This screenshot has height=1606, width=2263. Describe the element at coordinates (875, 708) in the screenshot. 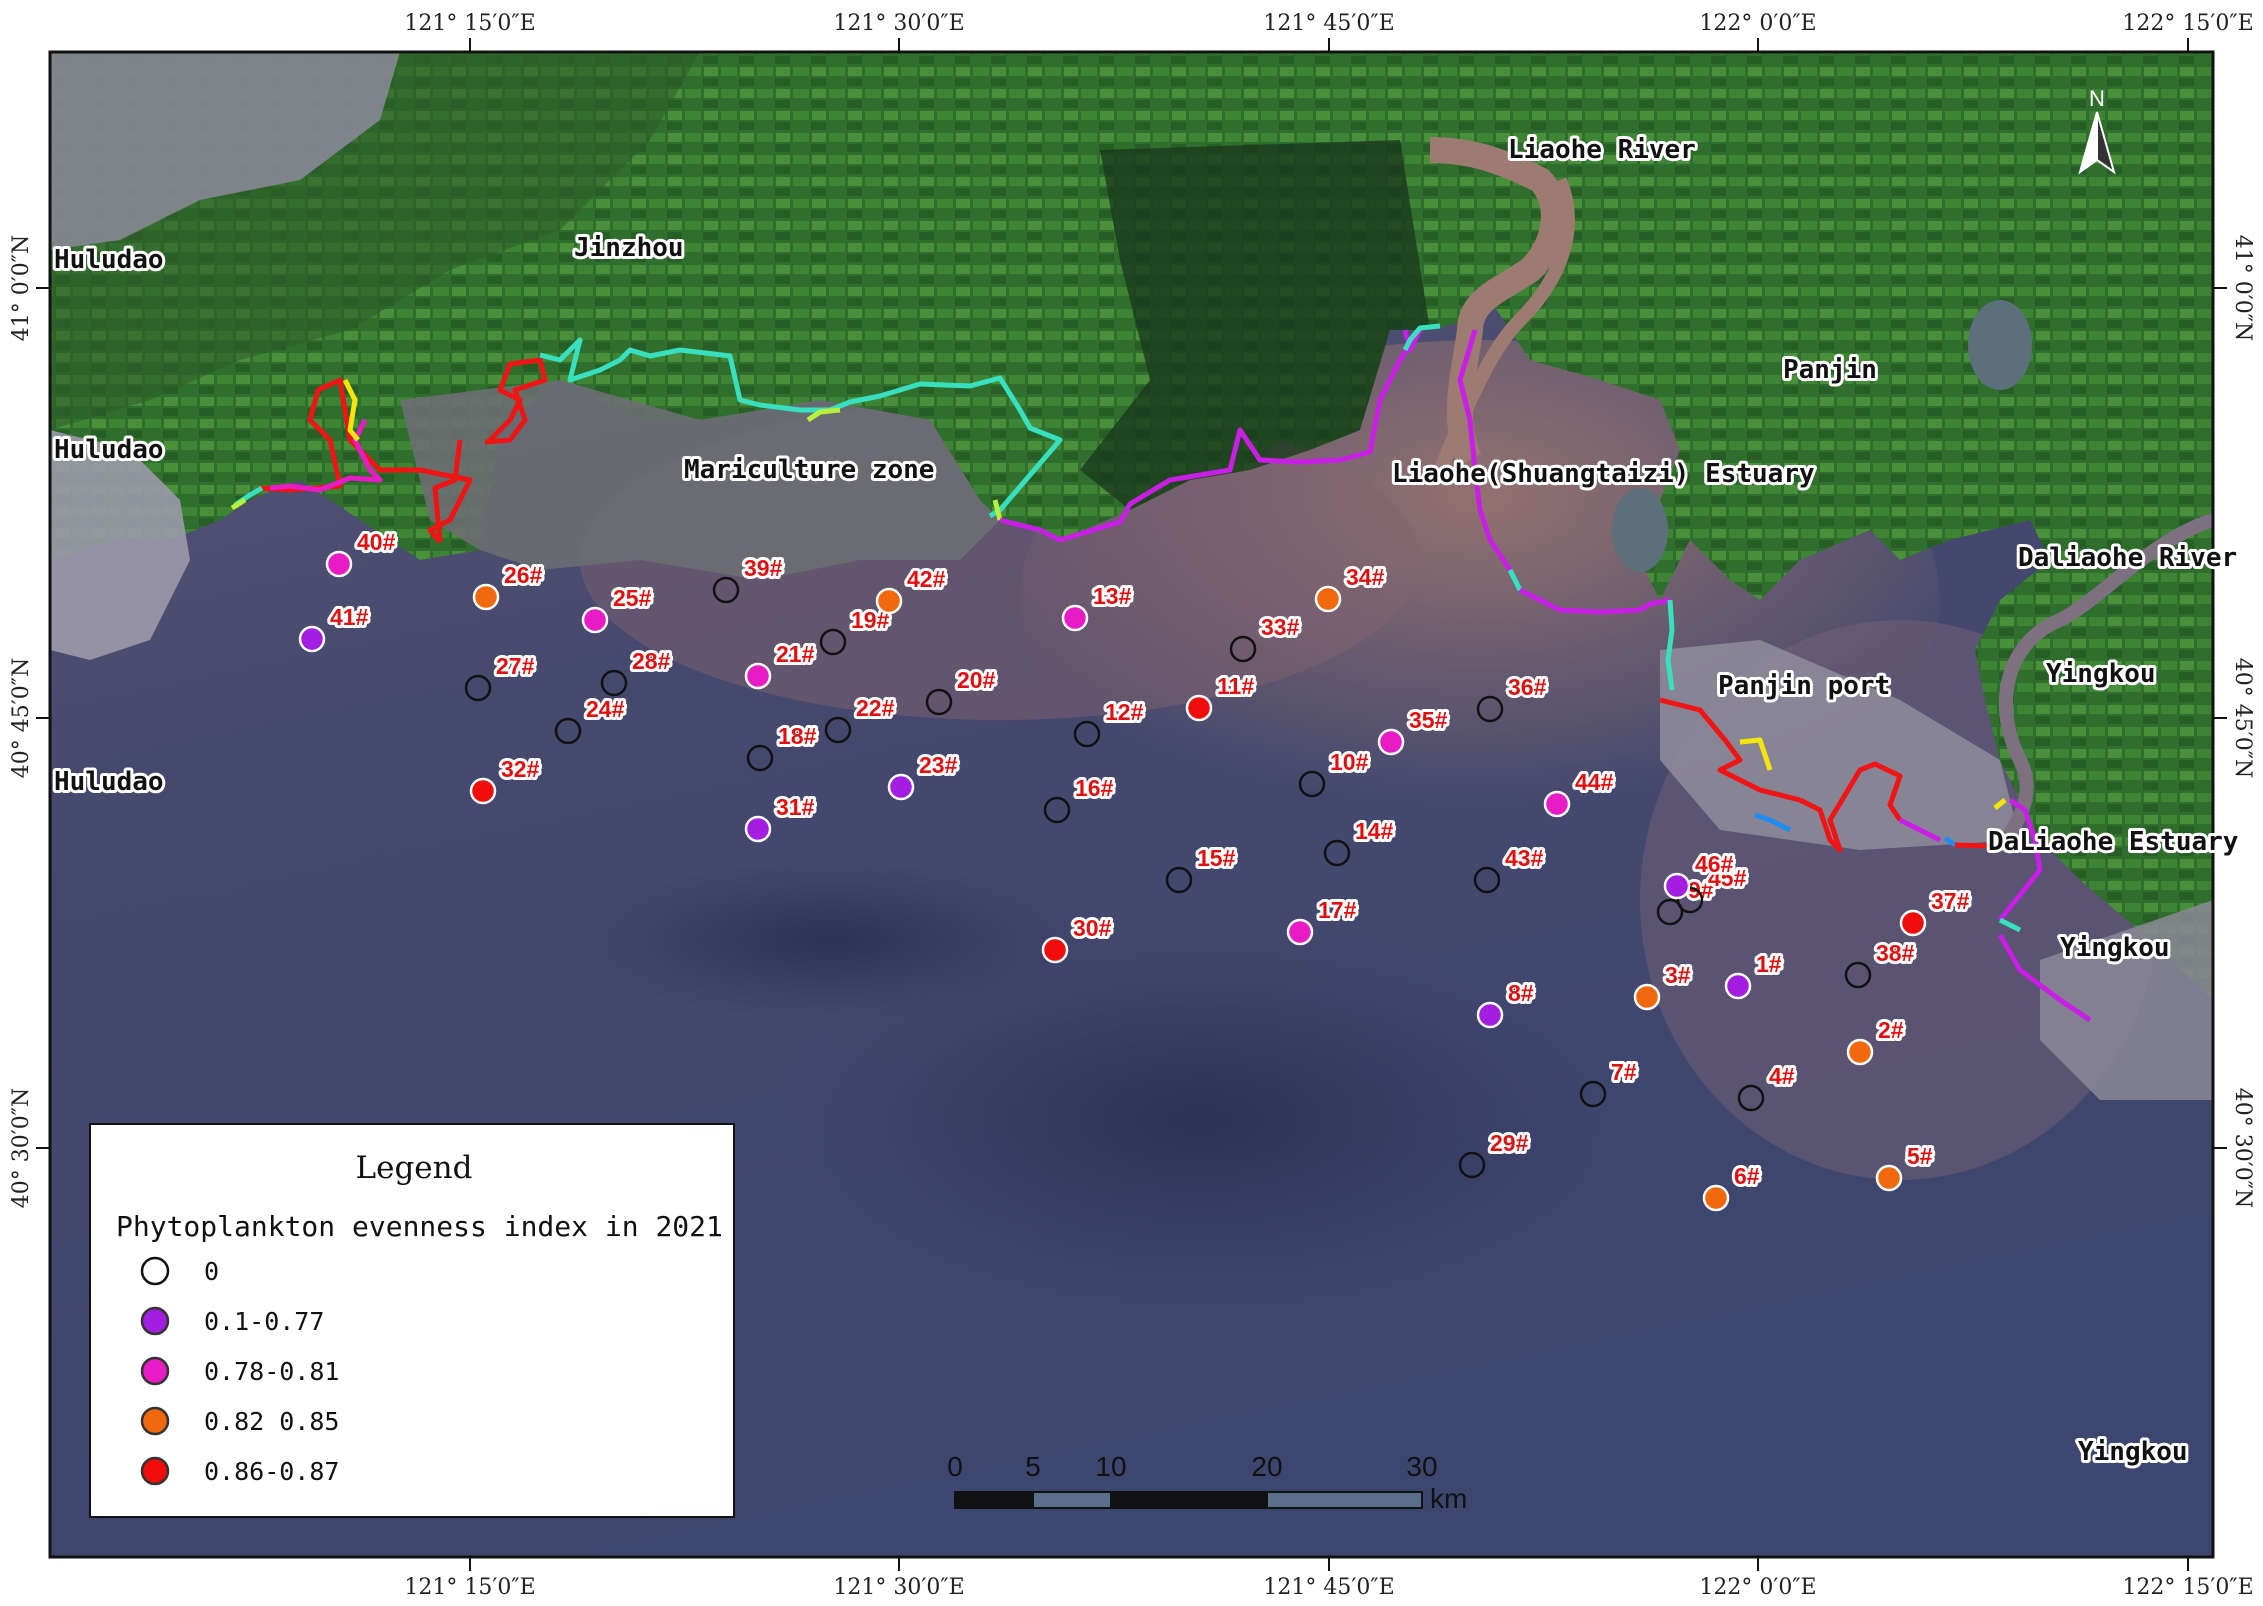

I see `station-label: 22#` at that location.